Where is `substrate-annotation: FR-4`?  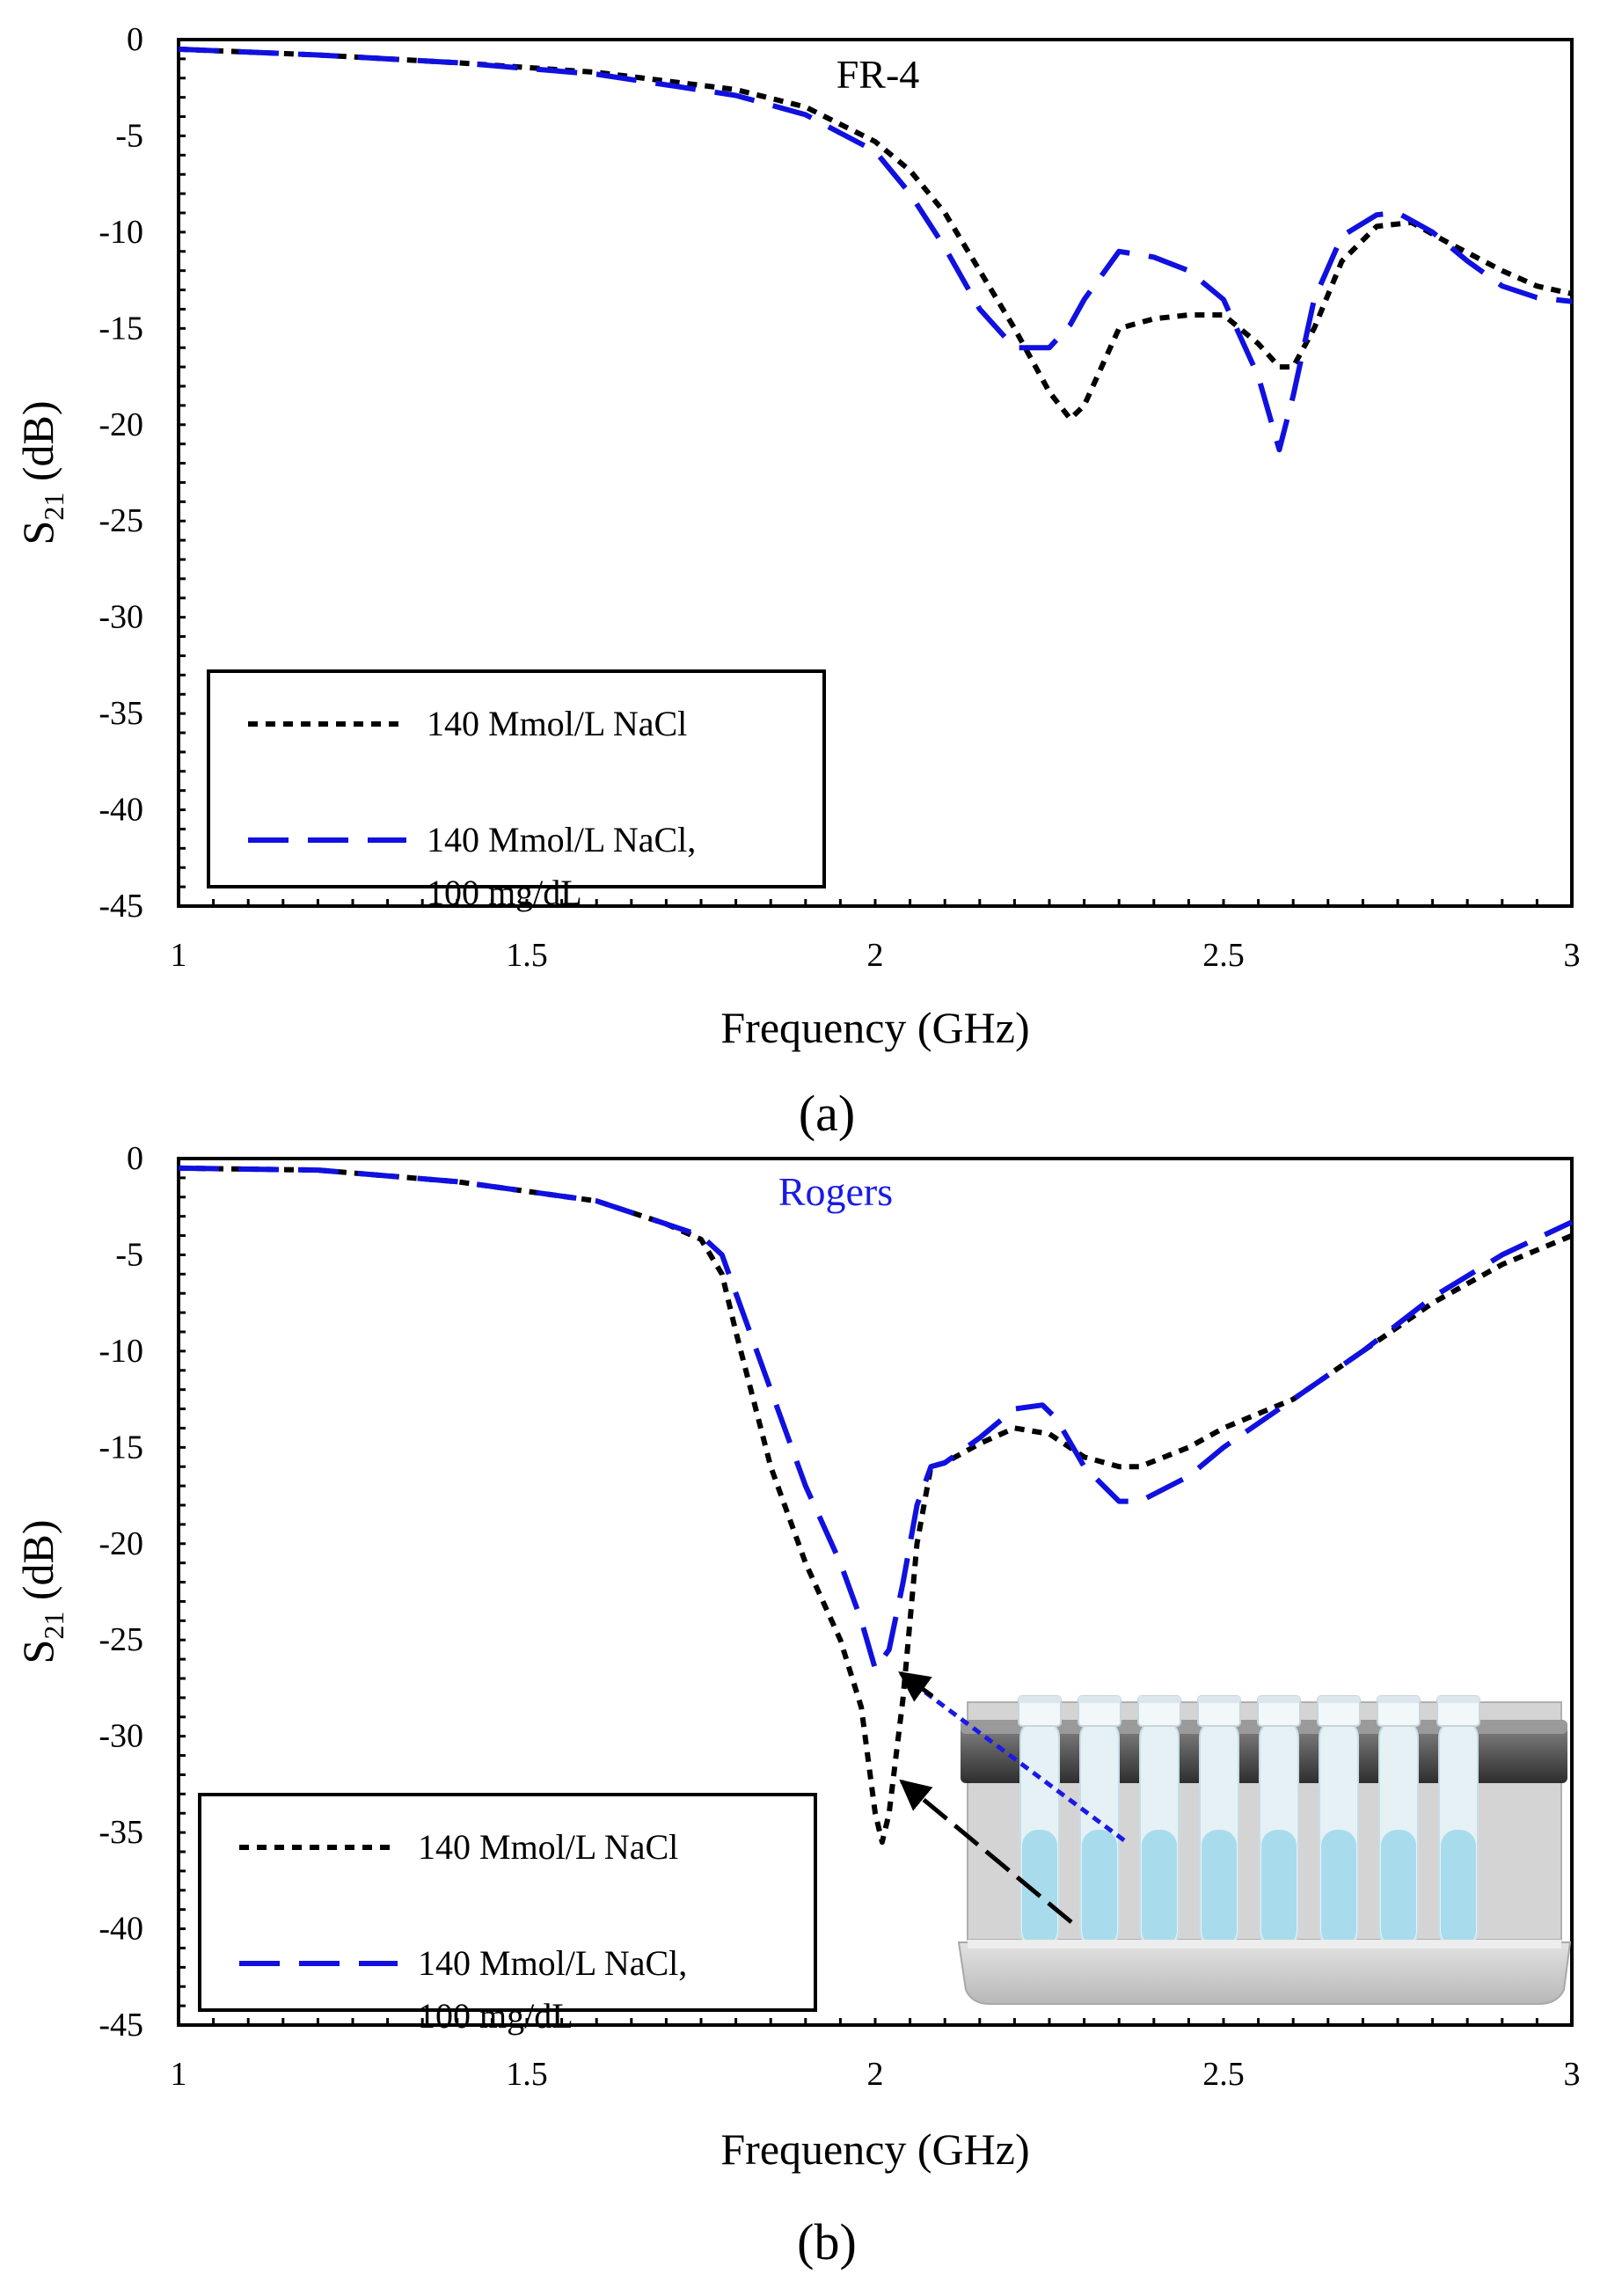
substrate-annotation: FR-4 is located at coordinates (878, 74).